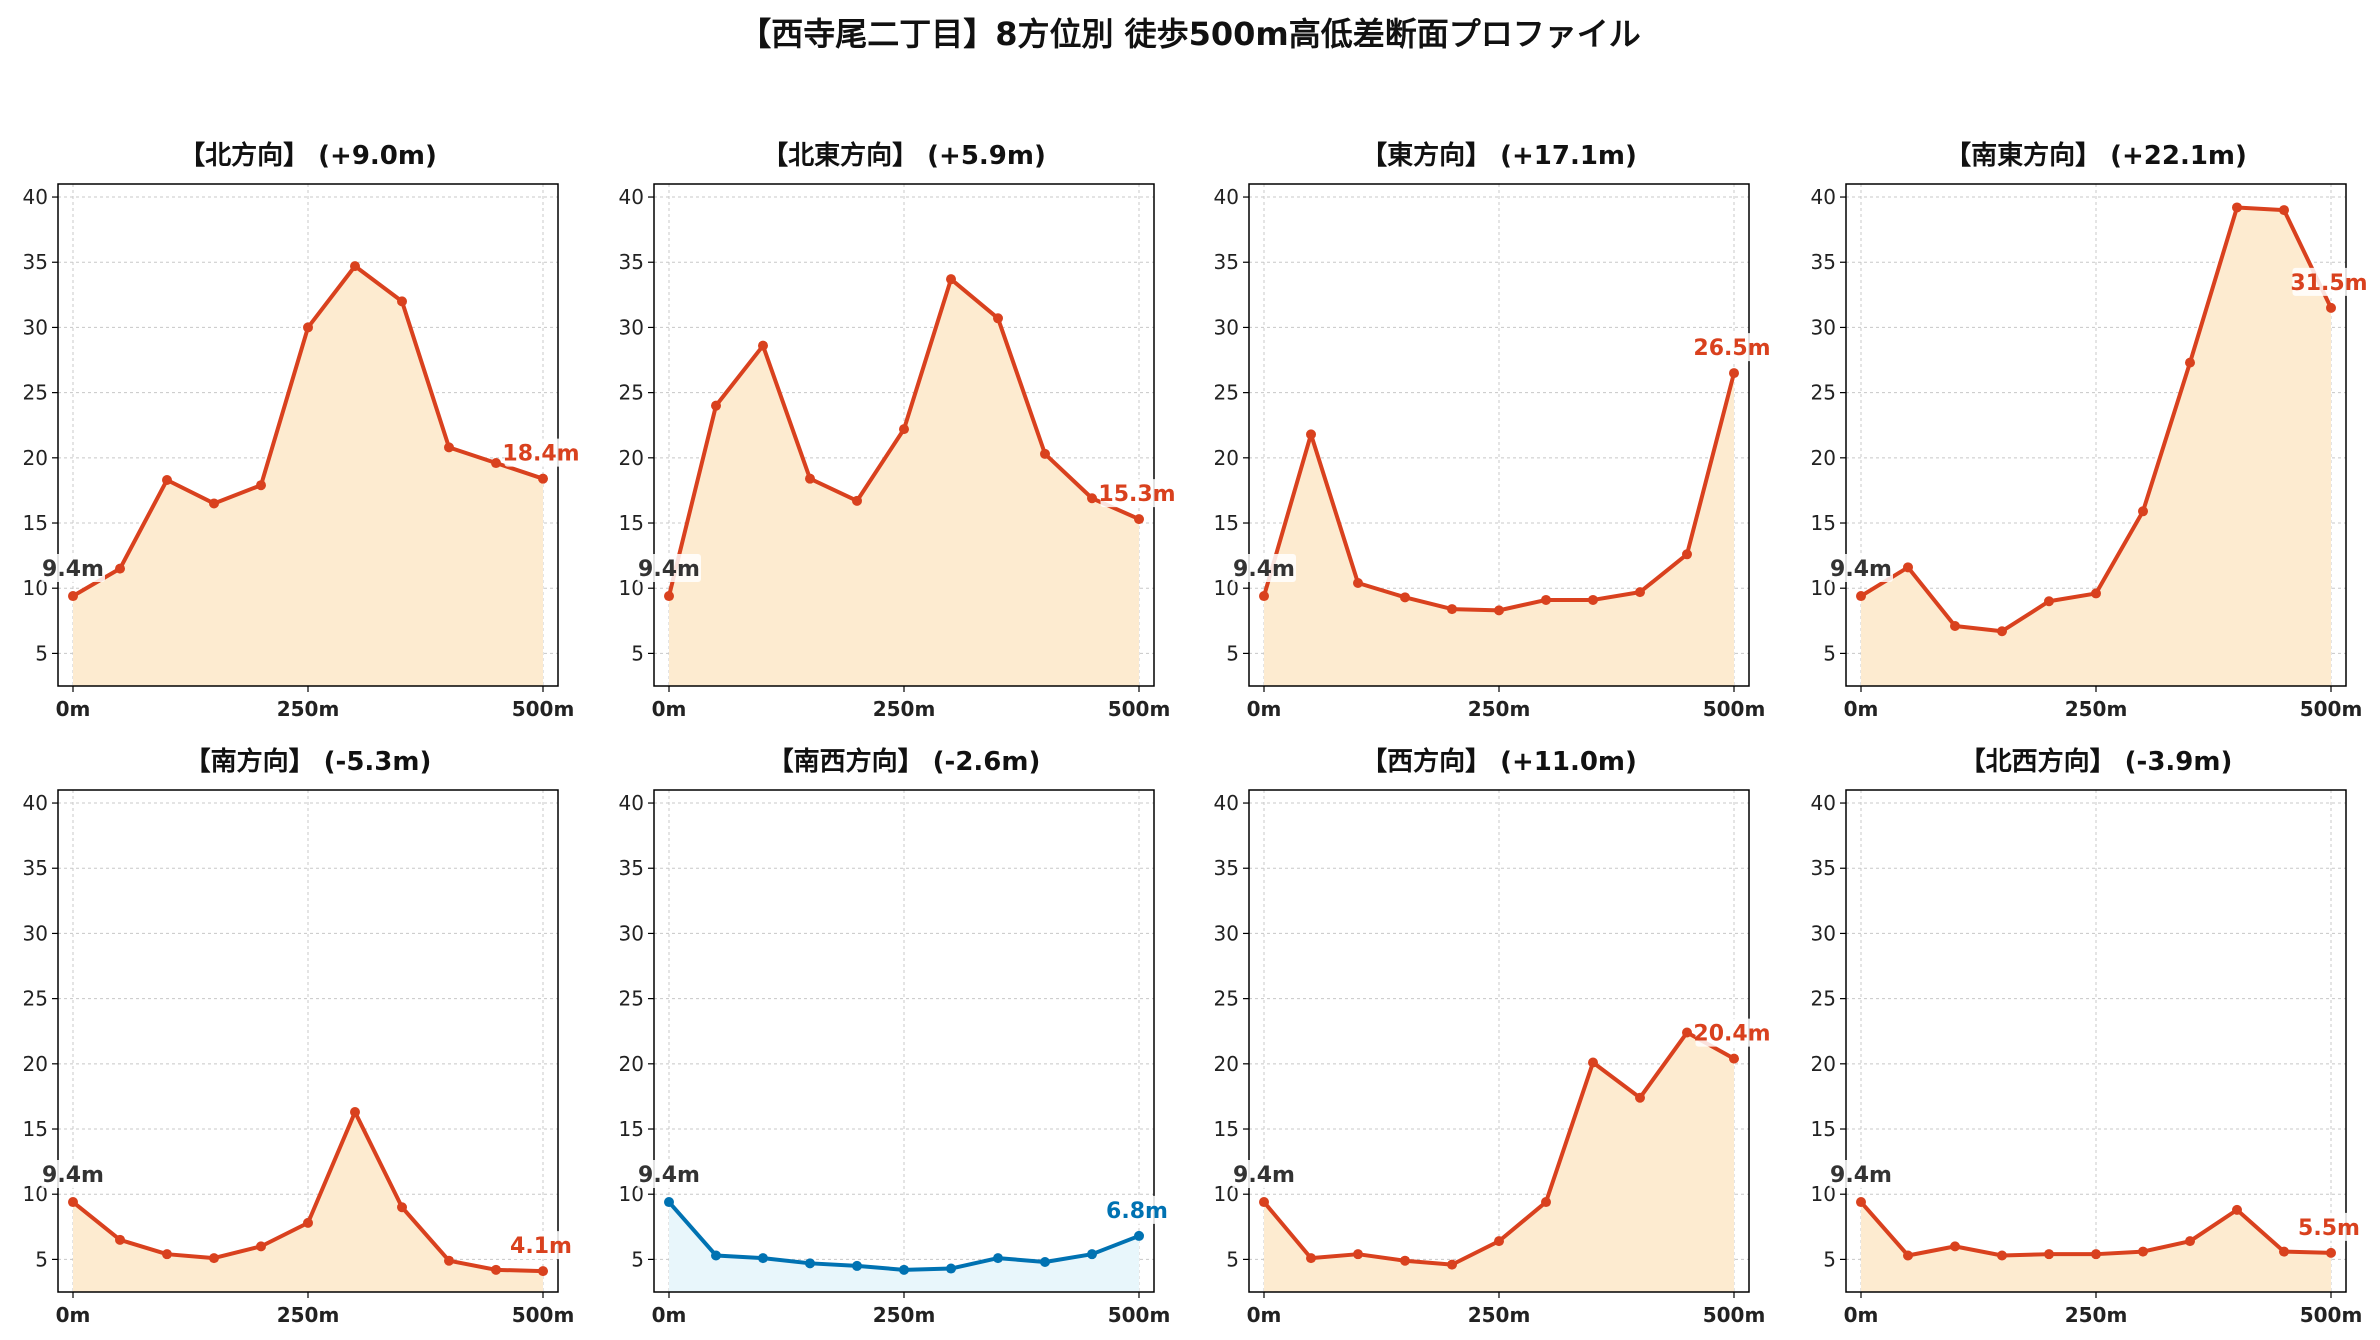  What do you see at coordinates (1499, 761) in the screenshot?
I see `panel-title: 【西方向】 (+11.0m)` at bounding box center [1499, 761].